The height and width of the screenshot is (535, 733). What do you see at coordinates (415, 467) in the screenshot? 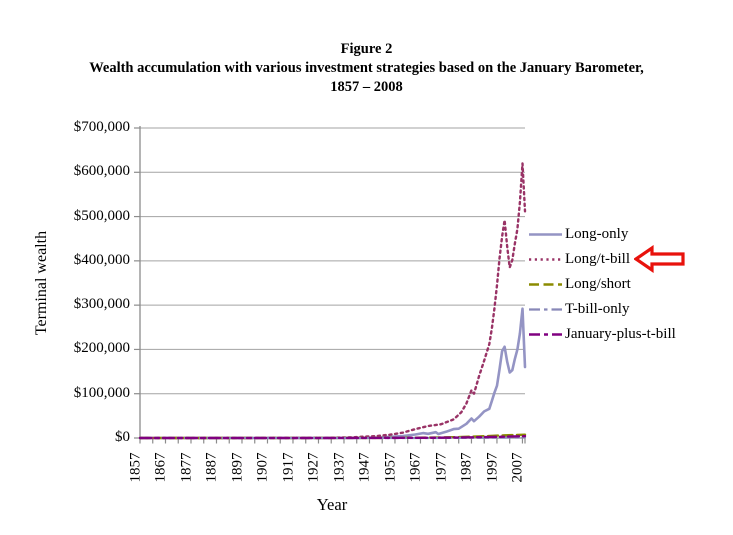
I see `x-tick-label: 1967` at bounding box center [415, 467].